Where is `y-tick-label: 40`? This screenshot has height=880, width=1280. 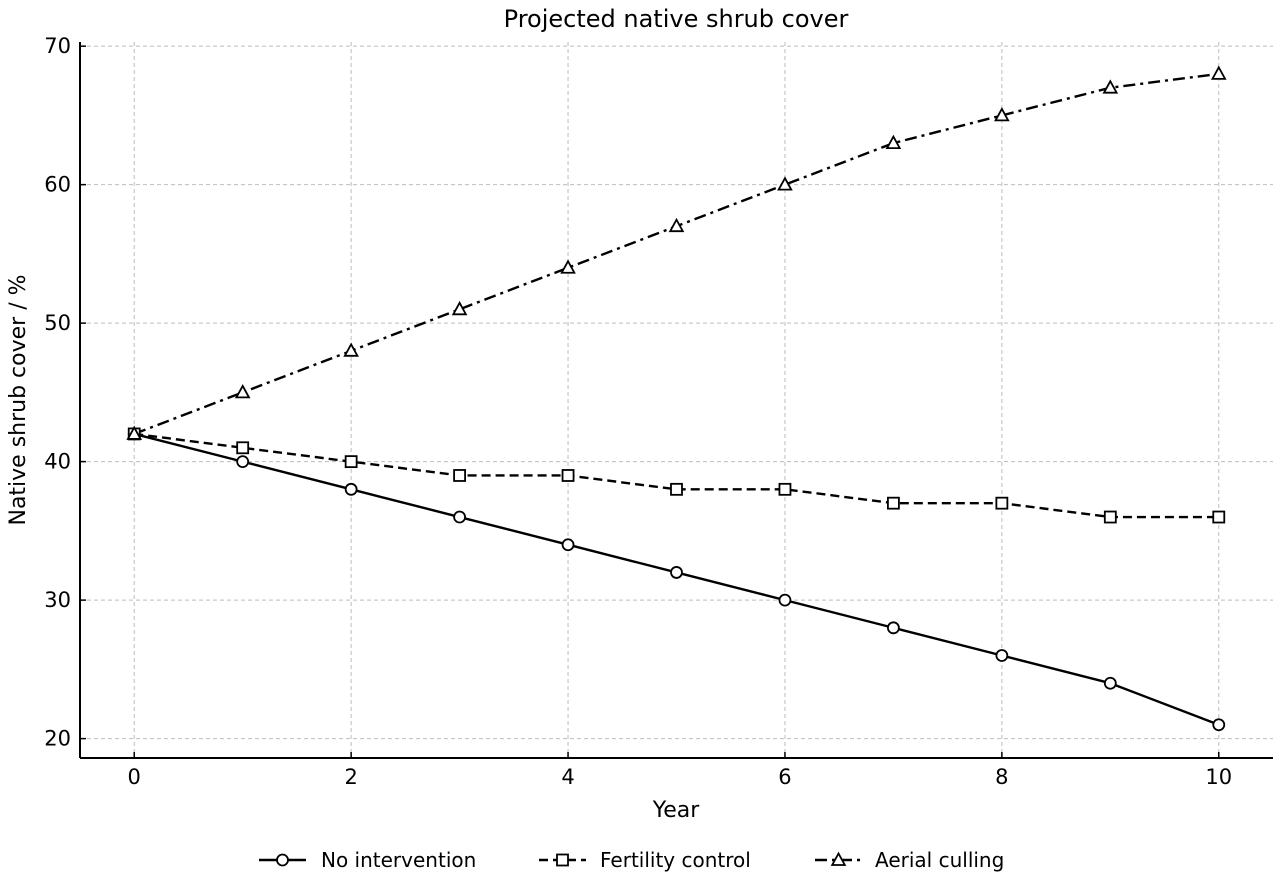 y-tick-label: 40 is located at coordinates (57, 462).